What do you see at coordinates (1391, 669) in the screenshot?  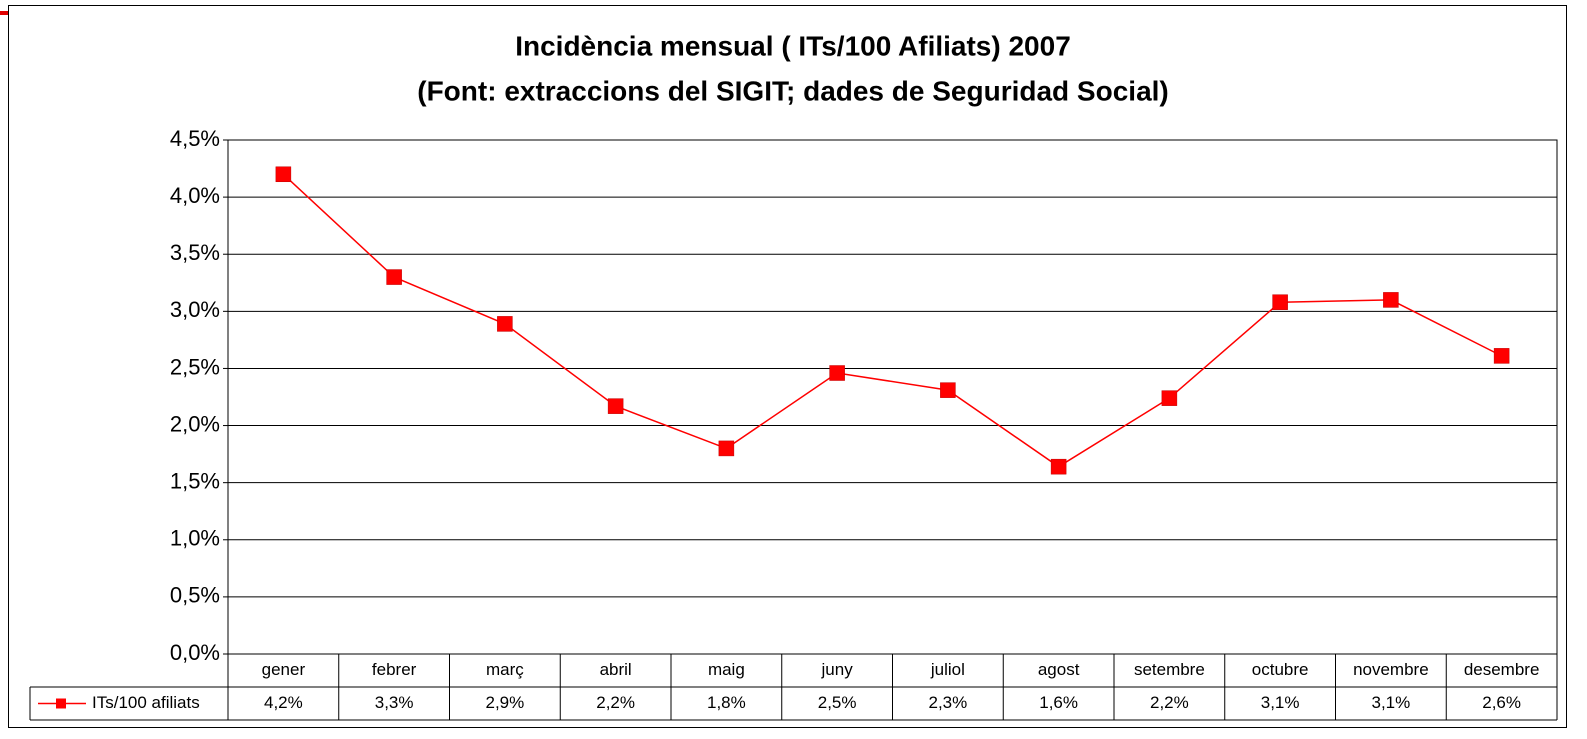 I see `x-tick-label: novembre` at bounding box center [1391, 669].